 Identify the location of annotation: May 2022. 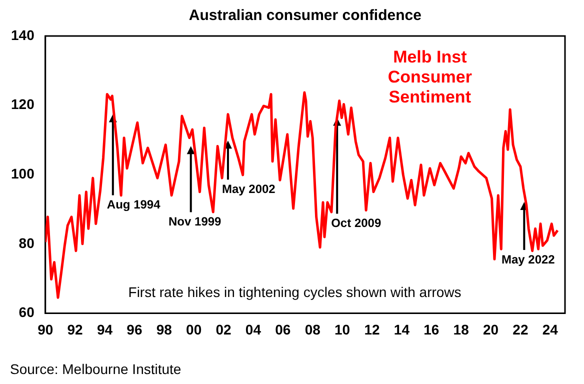
(528, 259).